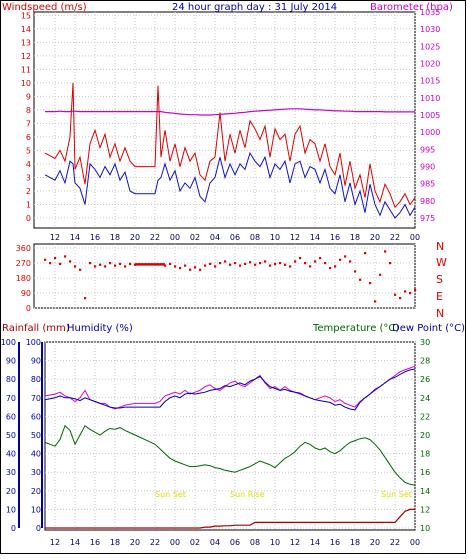 The width and height of the screenshot is (468, 559). What do you see at coordinates (430, 29) in the screenshot?
I see `barometer-tick-label: 1030` at bounding box center [430, 29].